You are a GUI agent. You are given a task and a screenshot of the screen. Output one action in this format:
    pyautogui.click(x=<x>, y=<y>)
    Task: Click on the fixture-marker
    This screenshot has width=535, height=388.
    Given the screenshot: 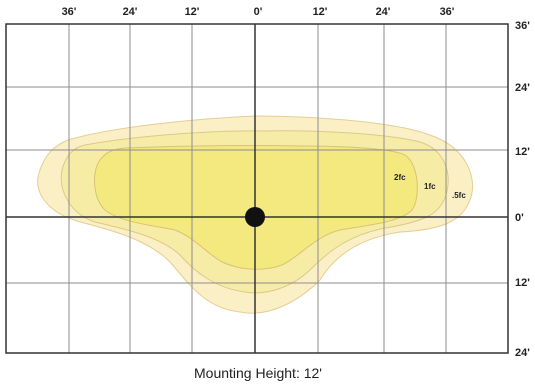 What is the action you would take?
    pyautogui.click(x=255, y=217)
    